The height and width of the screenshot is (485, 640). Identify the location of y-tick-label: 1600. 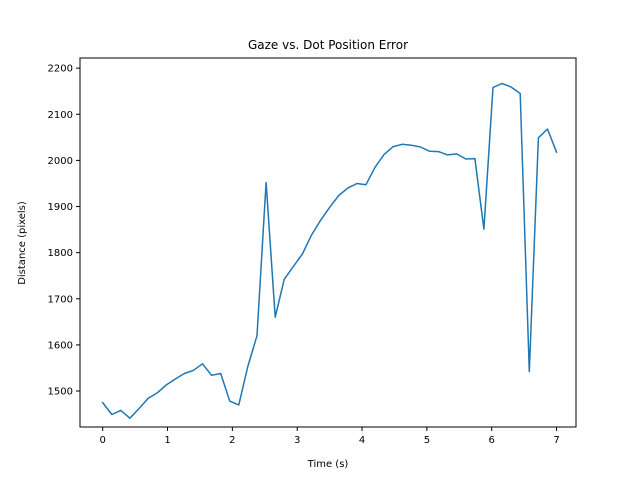
(60, 345).